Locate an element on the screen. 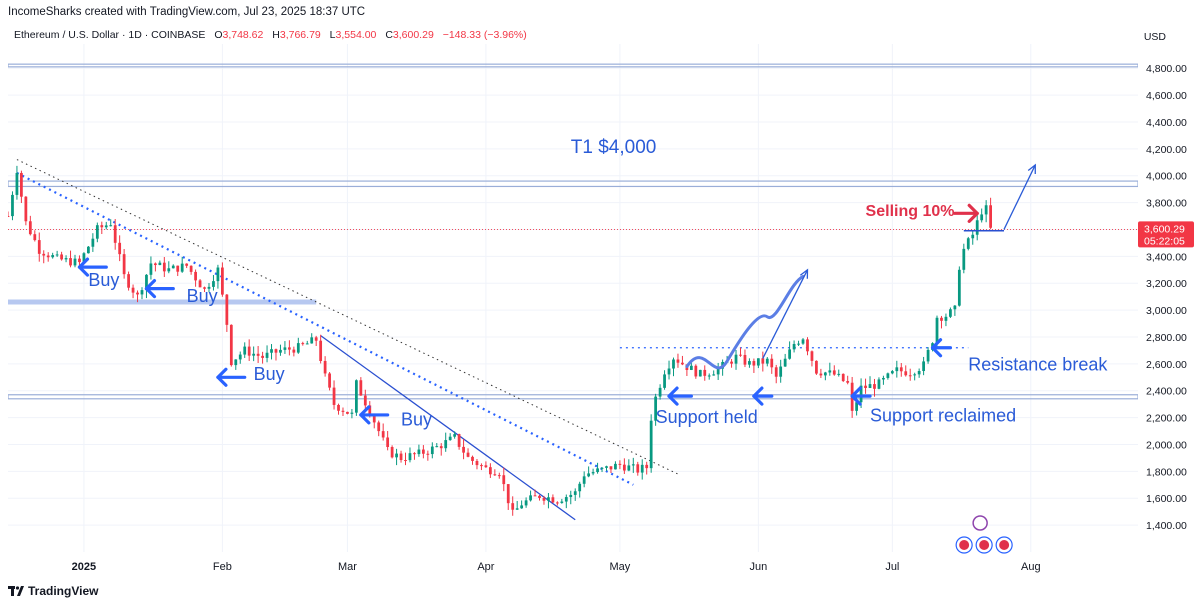 This screenshot has width=1200, height=607. target-band-upper is located at coordinates (573, 65).